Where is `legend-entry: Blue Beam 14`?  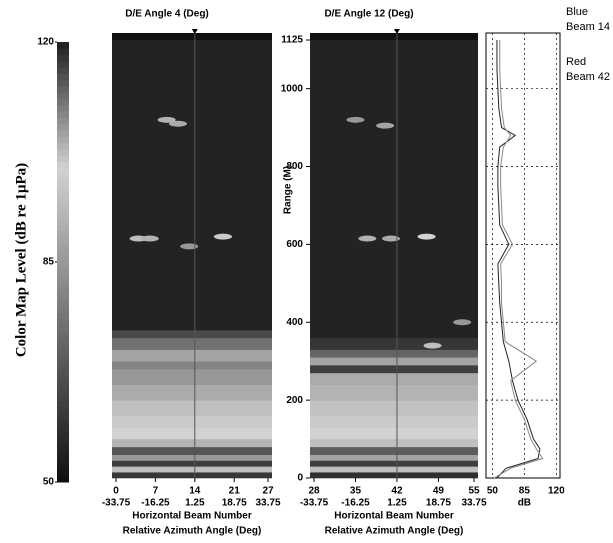
legend-entry: Blue Beam 14 is located at coordinates (588, 19).